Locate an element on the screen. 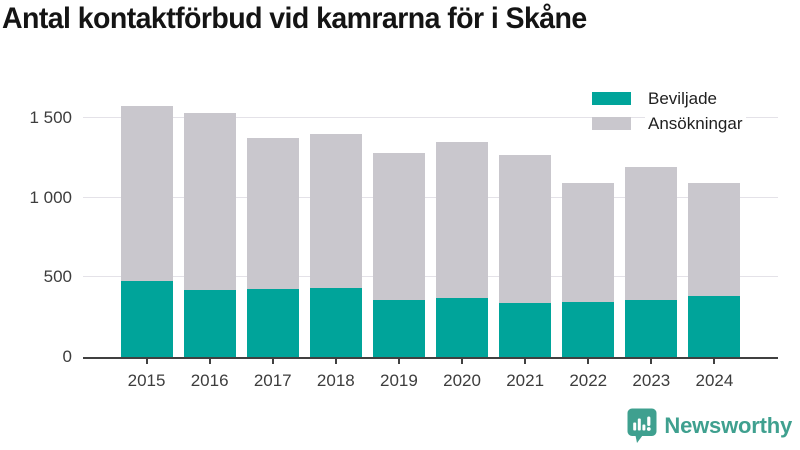  x-axis-year-label: 2018 is located at coordinates (335, 380).